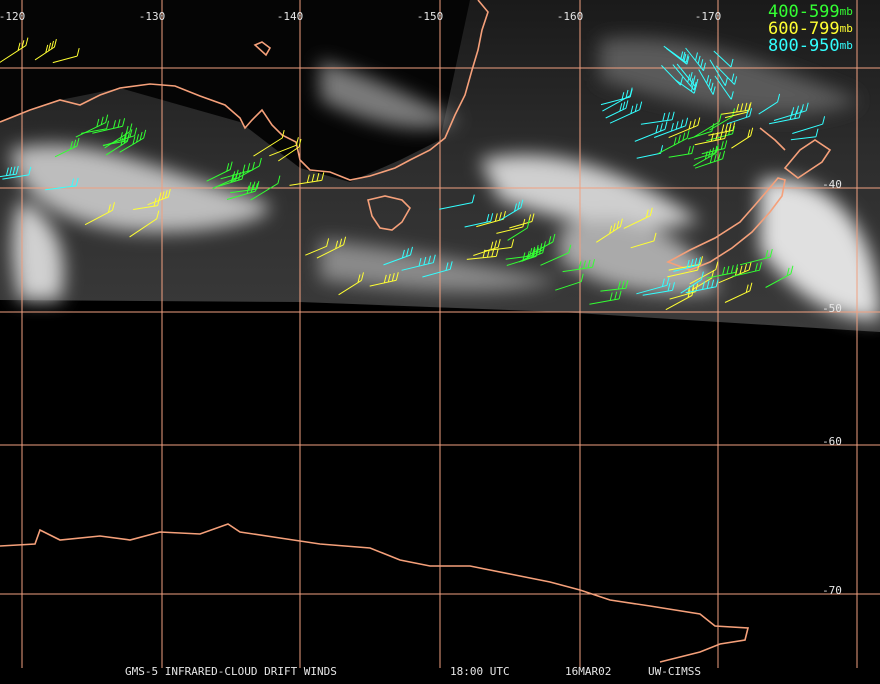 Image resolution: width=880 pixels, height=684 pixels. I want to click on legend-range: 400-599, so click(804, 12).